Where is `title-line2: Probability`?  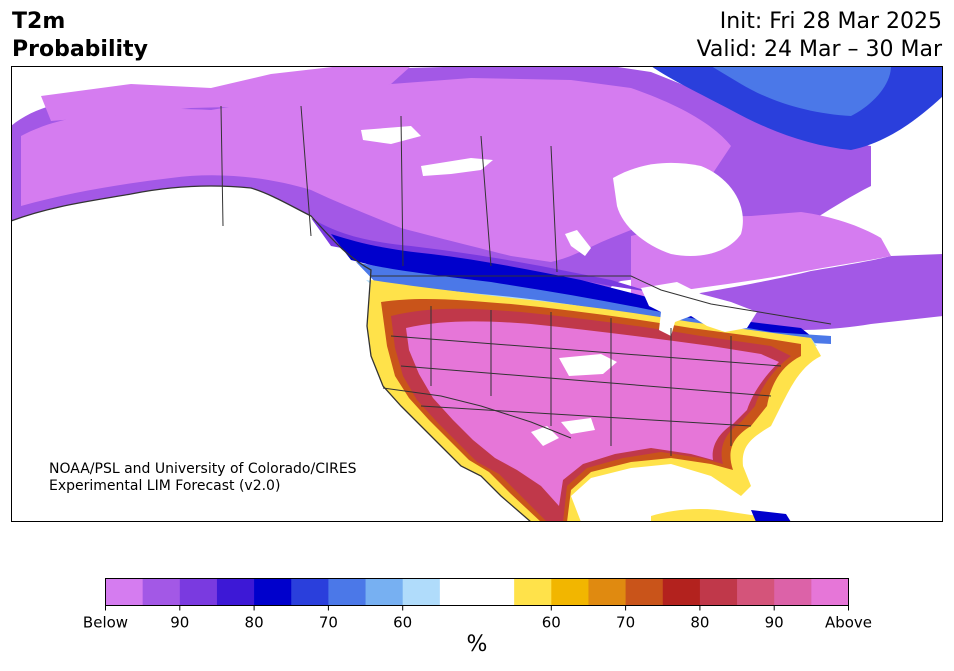
title-line2: Probability is located at coordinates (80, 49).